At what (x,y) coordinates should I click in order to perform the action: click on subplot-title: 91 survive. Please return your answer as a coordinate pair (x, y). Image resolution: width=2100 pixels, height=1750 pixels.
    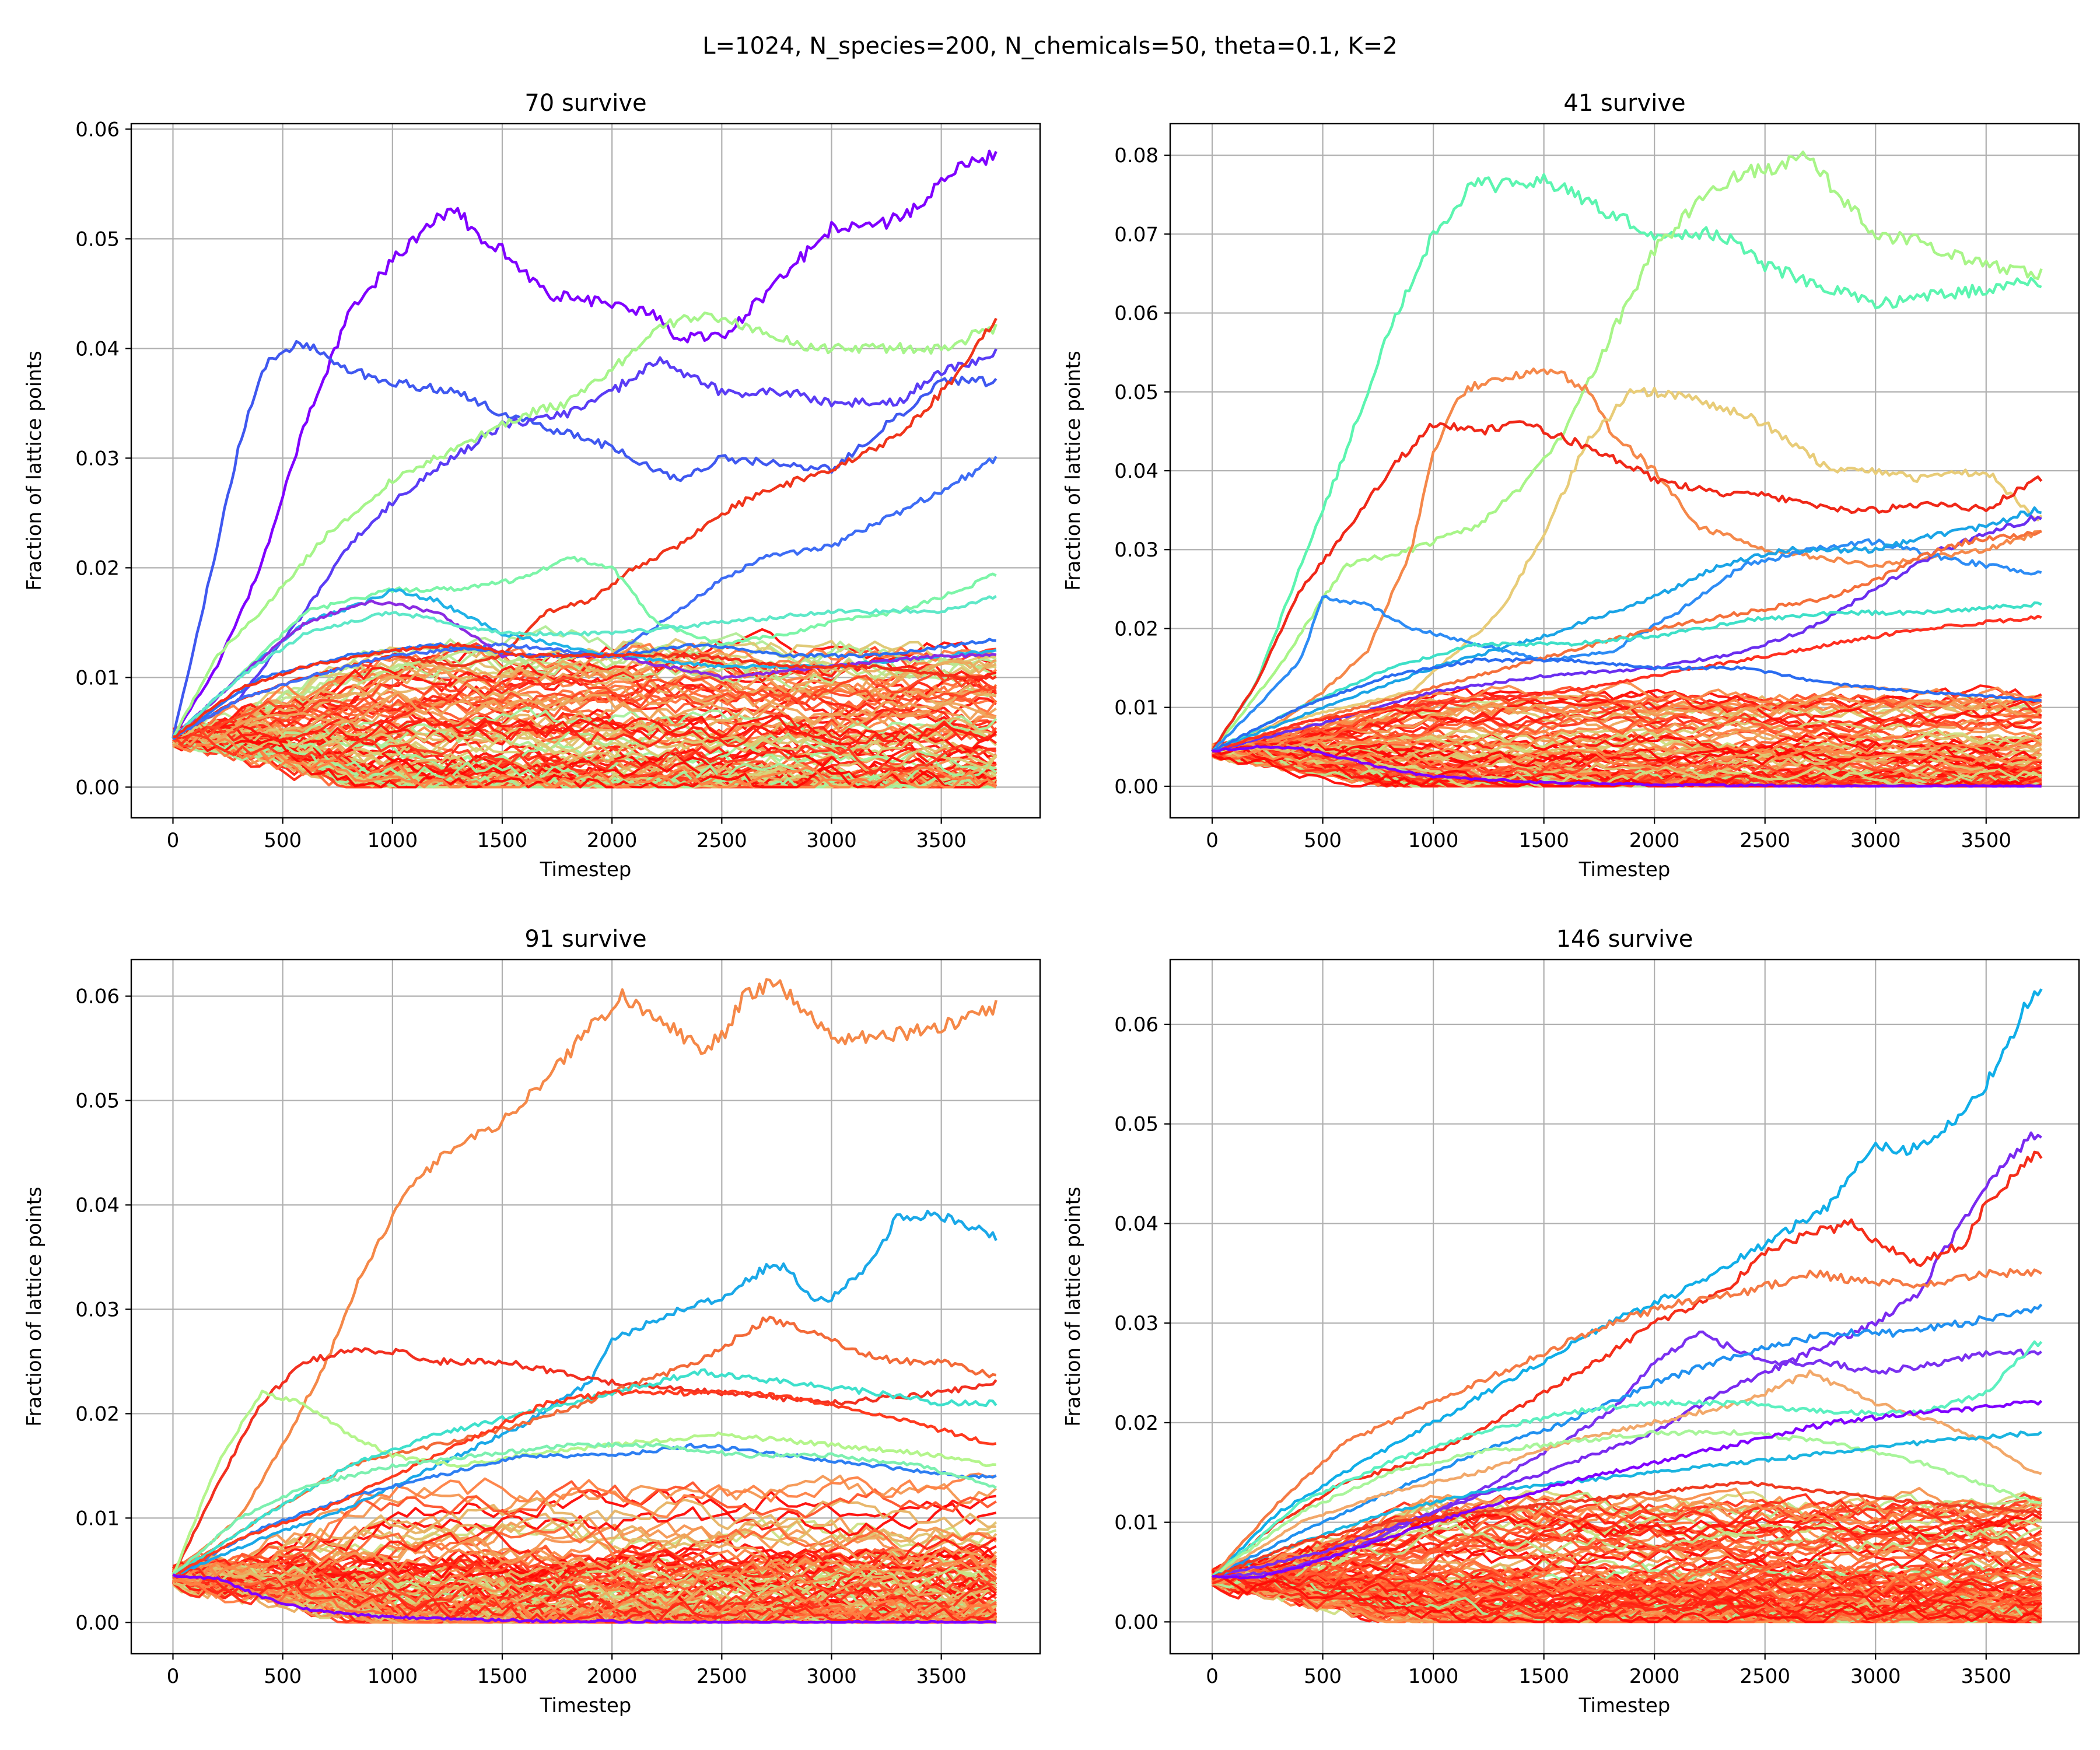
    Looking at the image, I should click on (585, 939).